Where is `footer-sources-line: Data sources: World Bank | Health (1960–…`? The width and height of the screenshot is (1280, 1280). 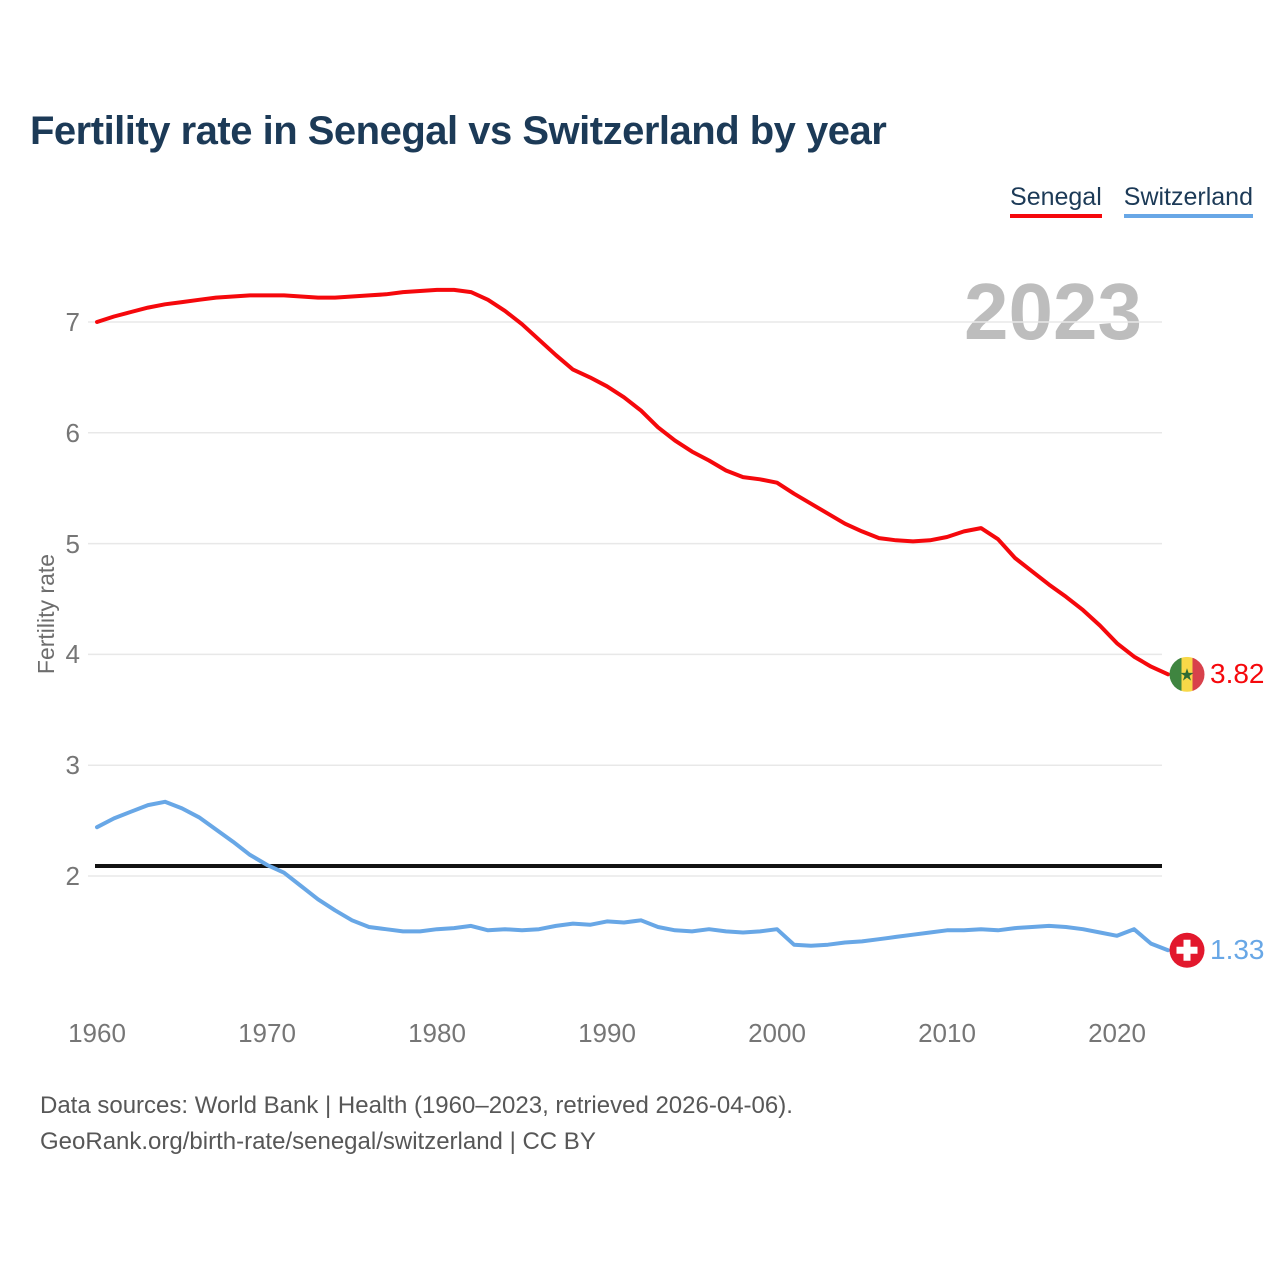
footer-sources-line: Data sources: World Bank | Health (1960–… is located at coordinates (416, 1105).